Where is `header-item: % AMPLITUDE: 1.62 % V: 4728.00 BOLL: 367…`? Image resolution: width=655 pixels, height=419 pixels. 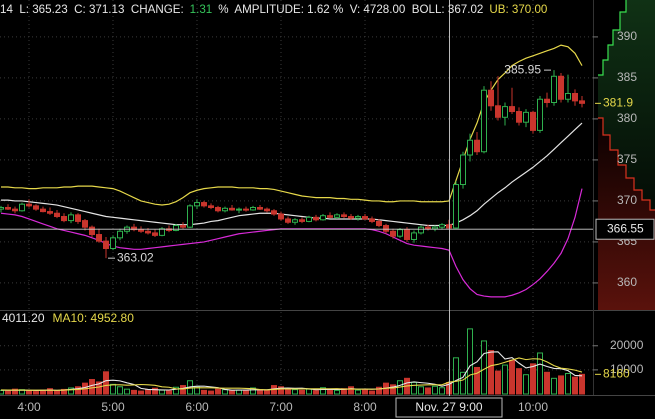
header-item: % AMPLITUDE: 1.62 % V: 4728.00 BOLL: 367… is located at coordinates (351, 9).